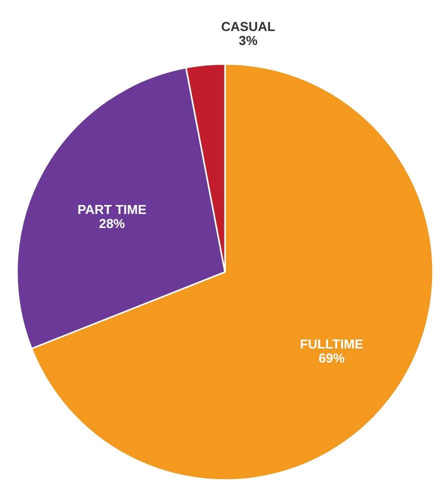 The width and height of the screenshot is (441, 492). Describe the element at coordinates (112, 223) in the screenshot. I see `data-label: 28%` at that location.